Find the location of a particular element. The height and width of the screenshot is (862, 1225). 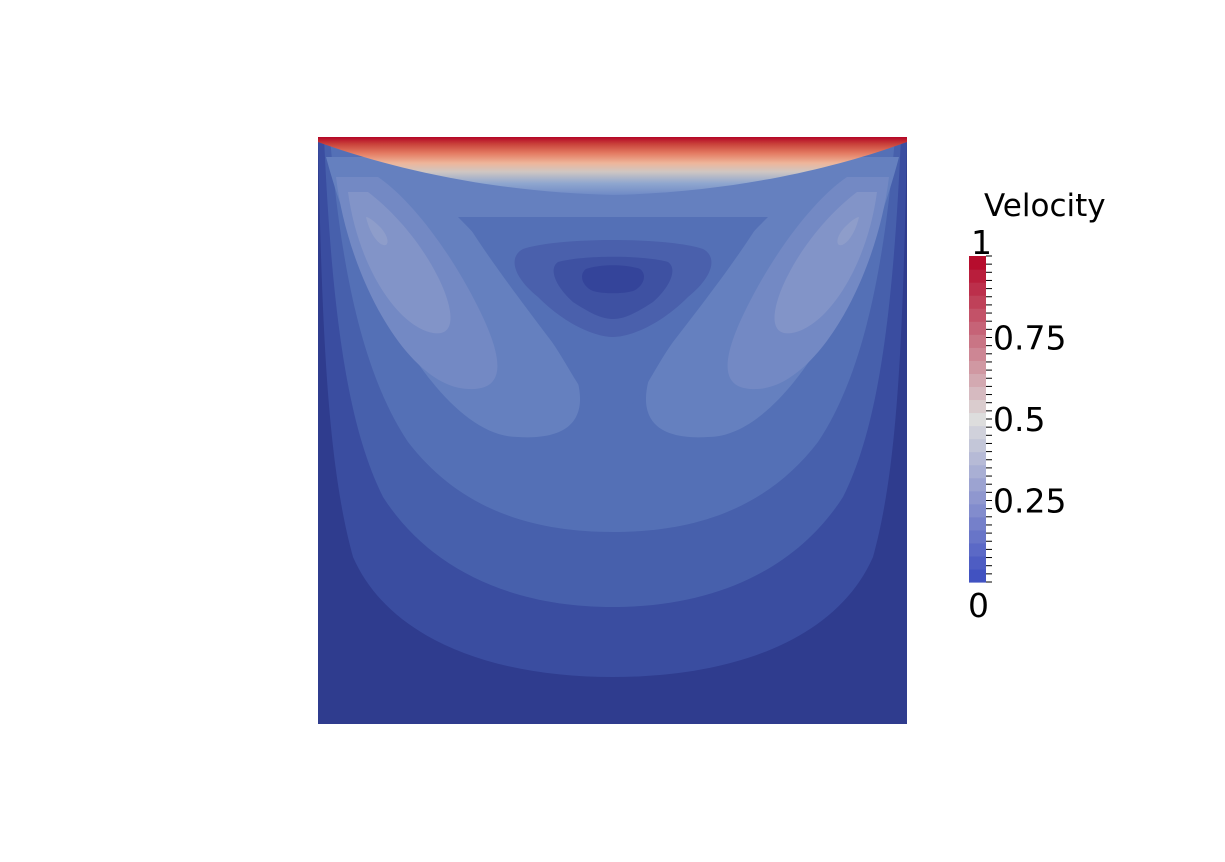

colorbar-tick-label: 0.5 is located at coordinates (1019, 419).